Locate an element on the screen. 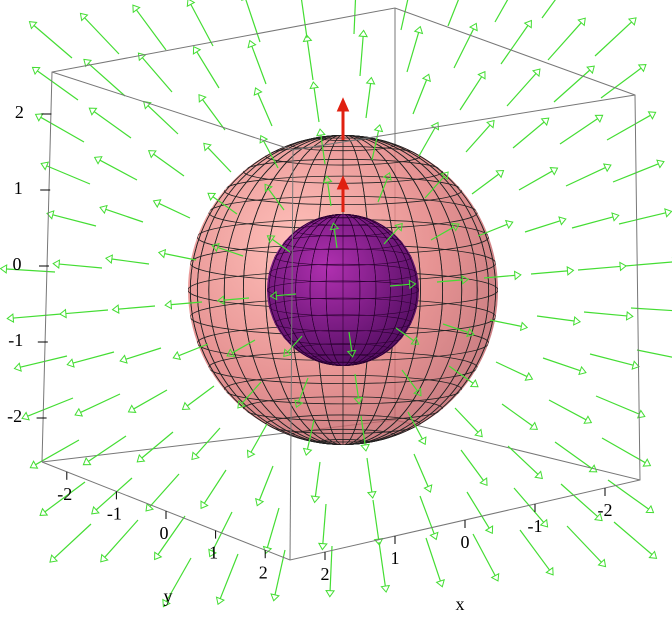 This screenshot has width=672, height=644. y-tick-label: 1 is located at coordinates (213, 553).